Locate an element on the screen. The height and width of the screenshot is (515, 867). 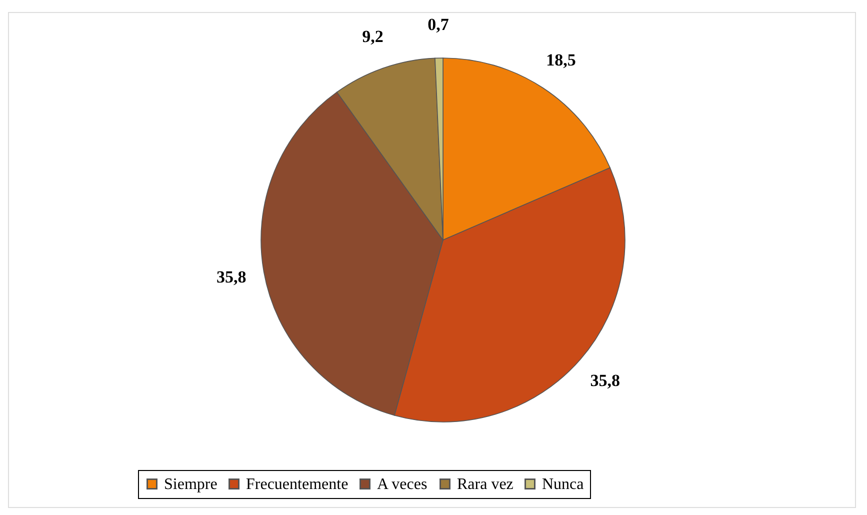
legend-label: Frecuentemente is located at coordinates (297, 484).